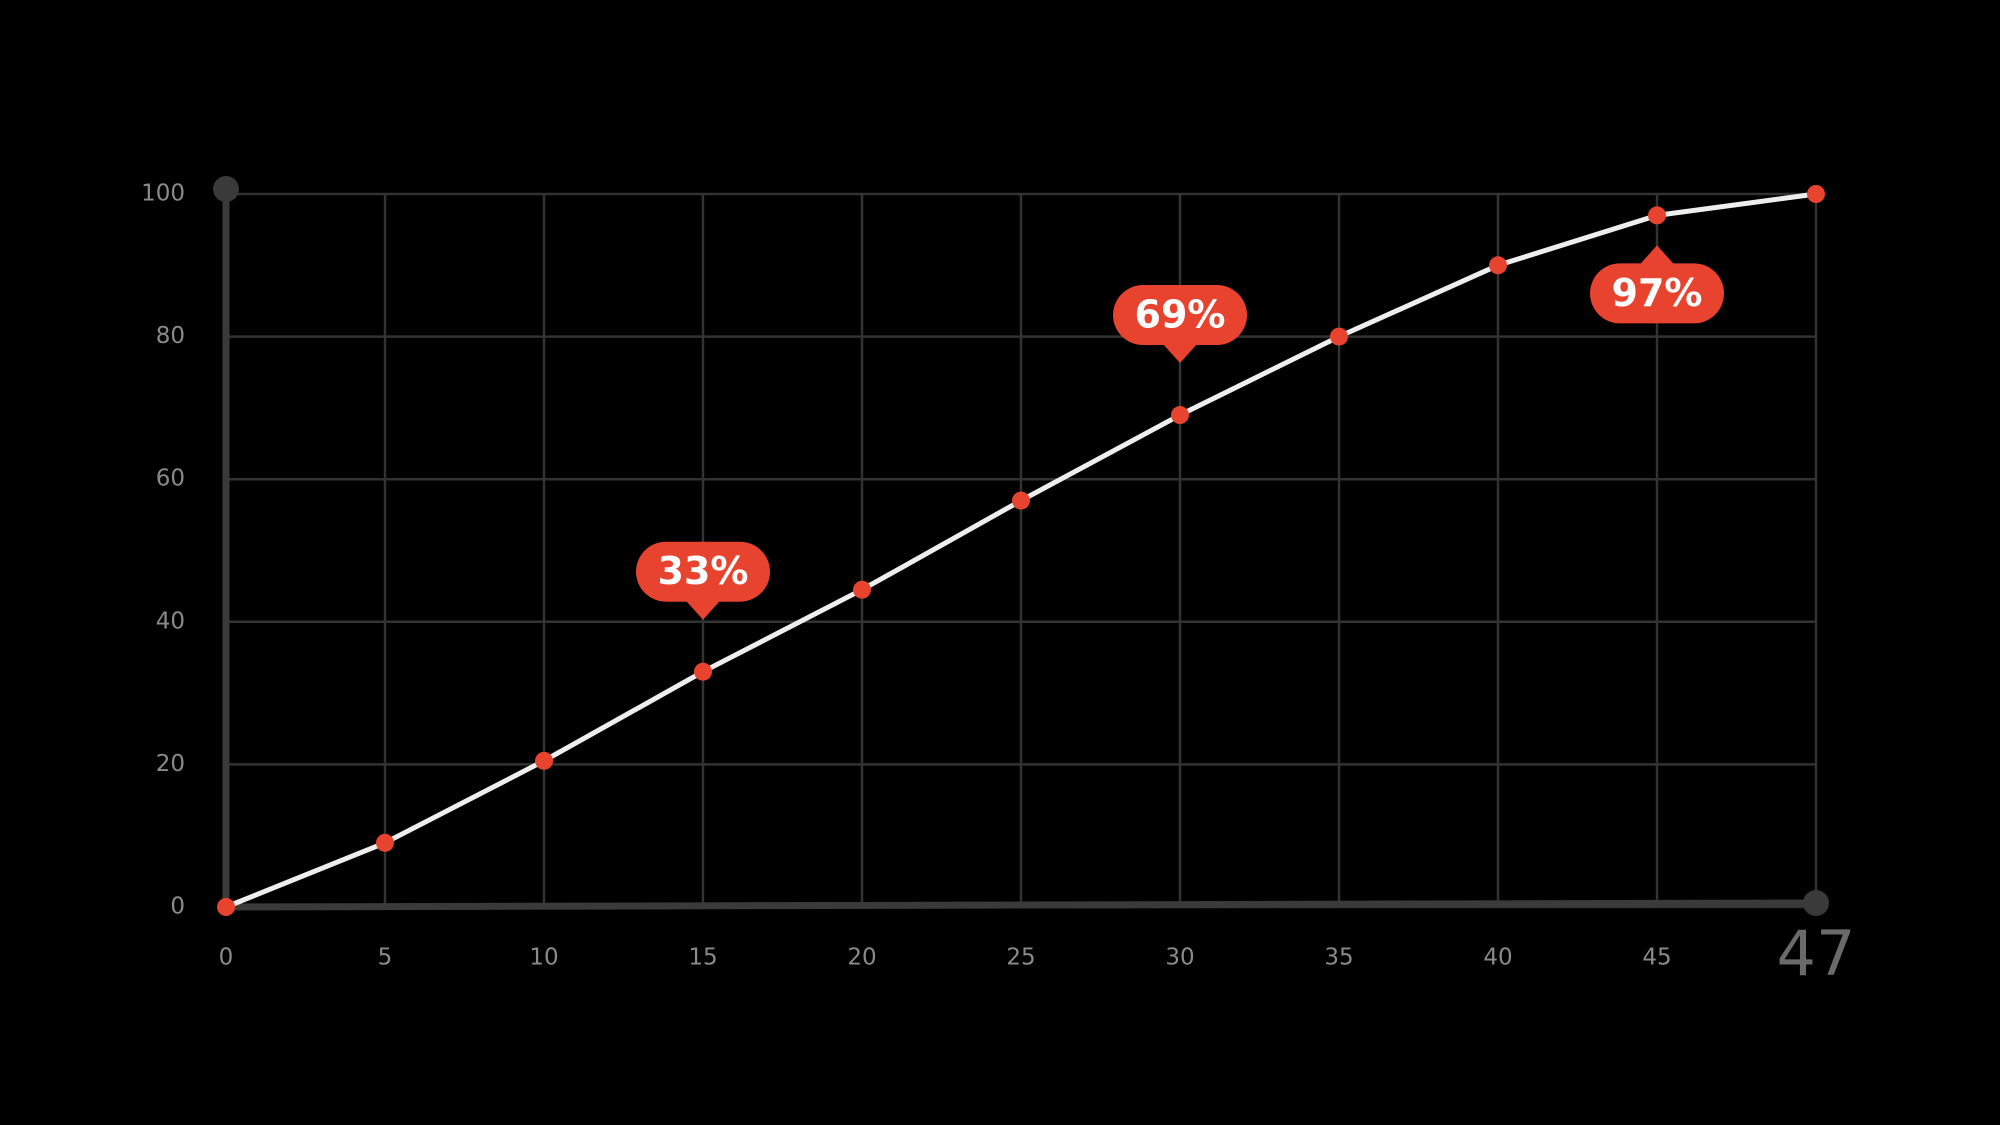  Describe the element at coordinates (1021, 905) in the screenshot. I see `x-axis` at that location.